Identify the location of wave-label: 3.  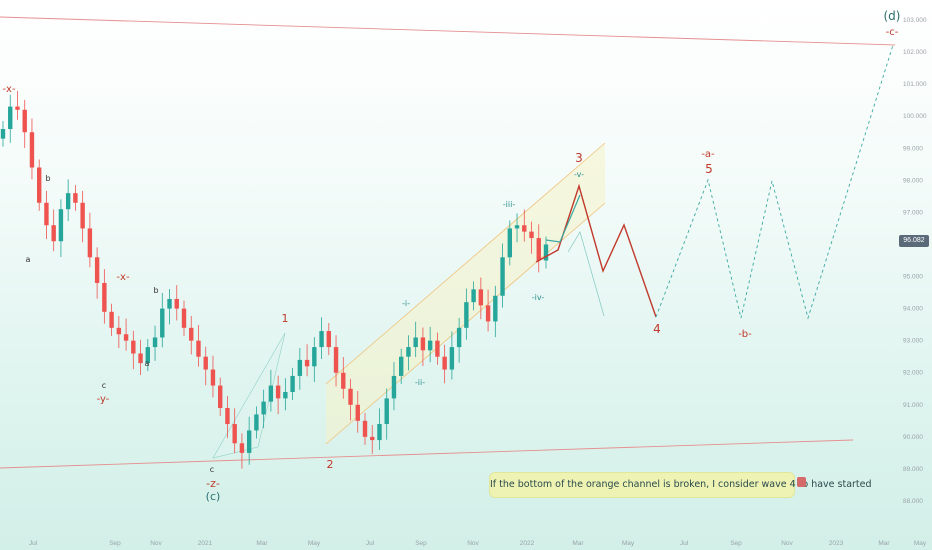
(579, 158).